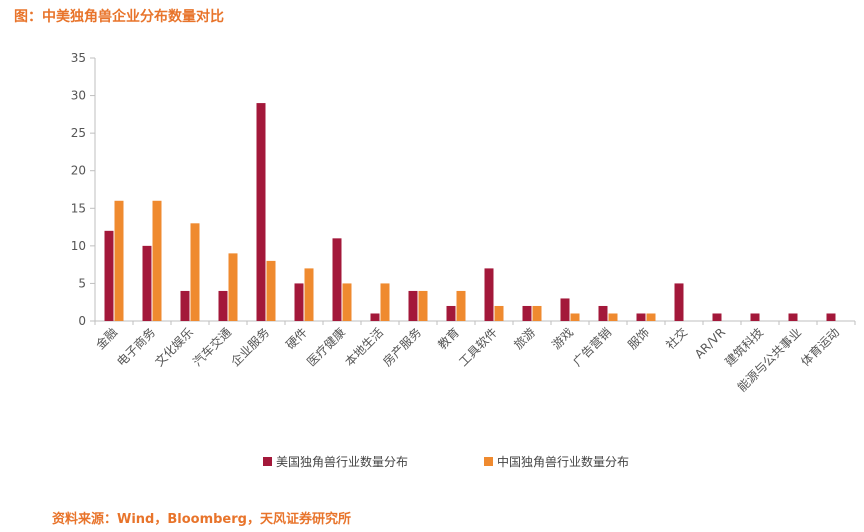 This screenshot has width=864, height=532. I want to click on x-category-label: 社交, so click(677, 339).